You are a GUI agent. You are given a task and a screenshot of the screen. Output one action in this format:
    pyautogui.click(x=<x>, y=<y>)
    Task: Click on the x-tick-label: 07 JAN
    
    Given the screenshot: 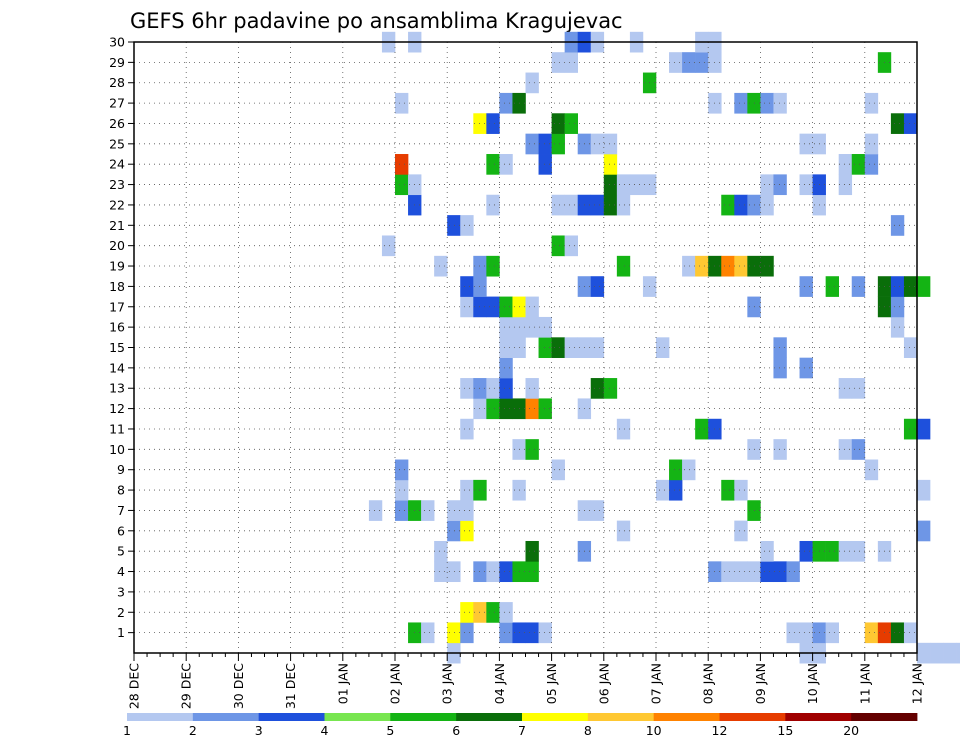 What is the action you would take?
    pyautogui.click(x=656, y=683)
    